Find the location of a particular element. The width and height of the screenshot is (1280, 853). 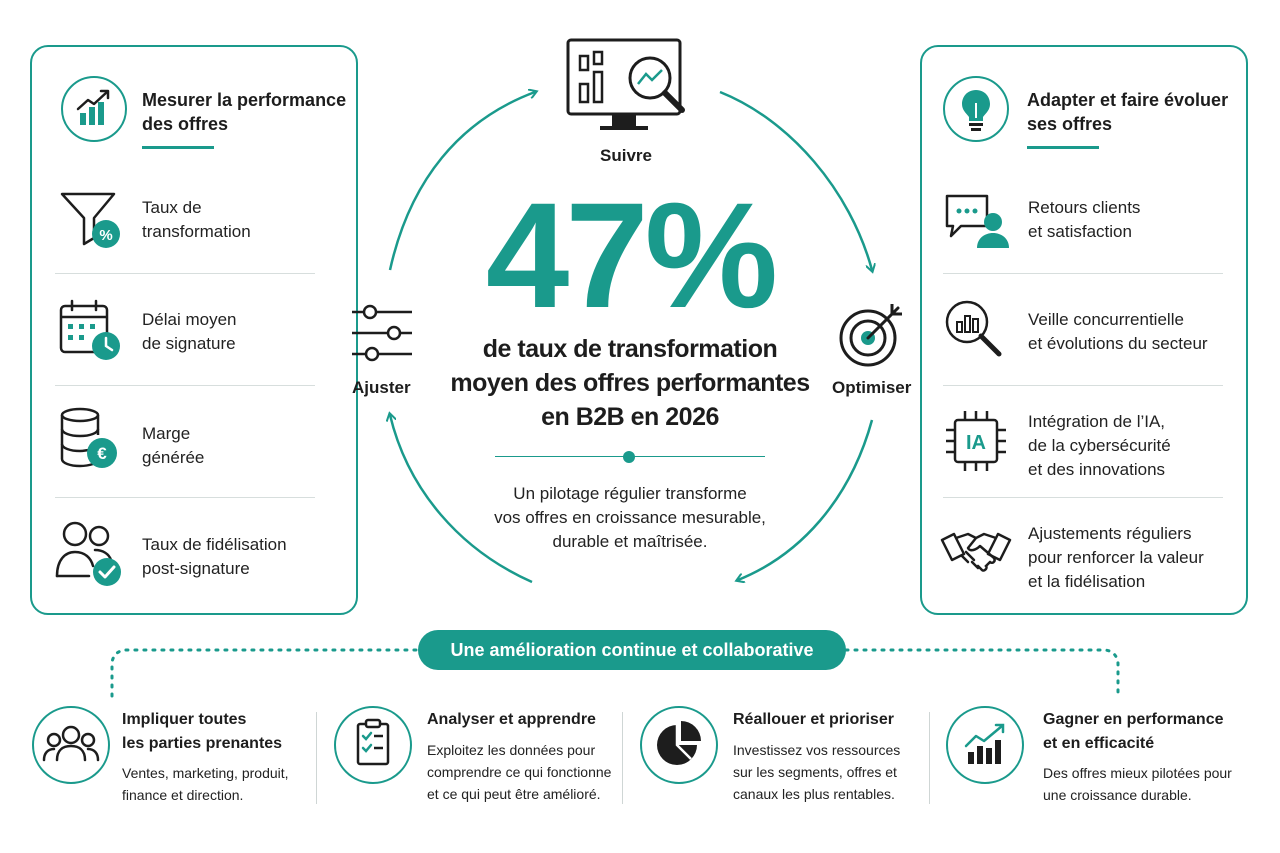

bottom-1-title-line1: Impliquer toutes is located at coordinates (184, 719).